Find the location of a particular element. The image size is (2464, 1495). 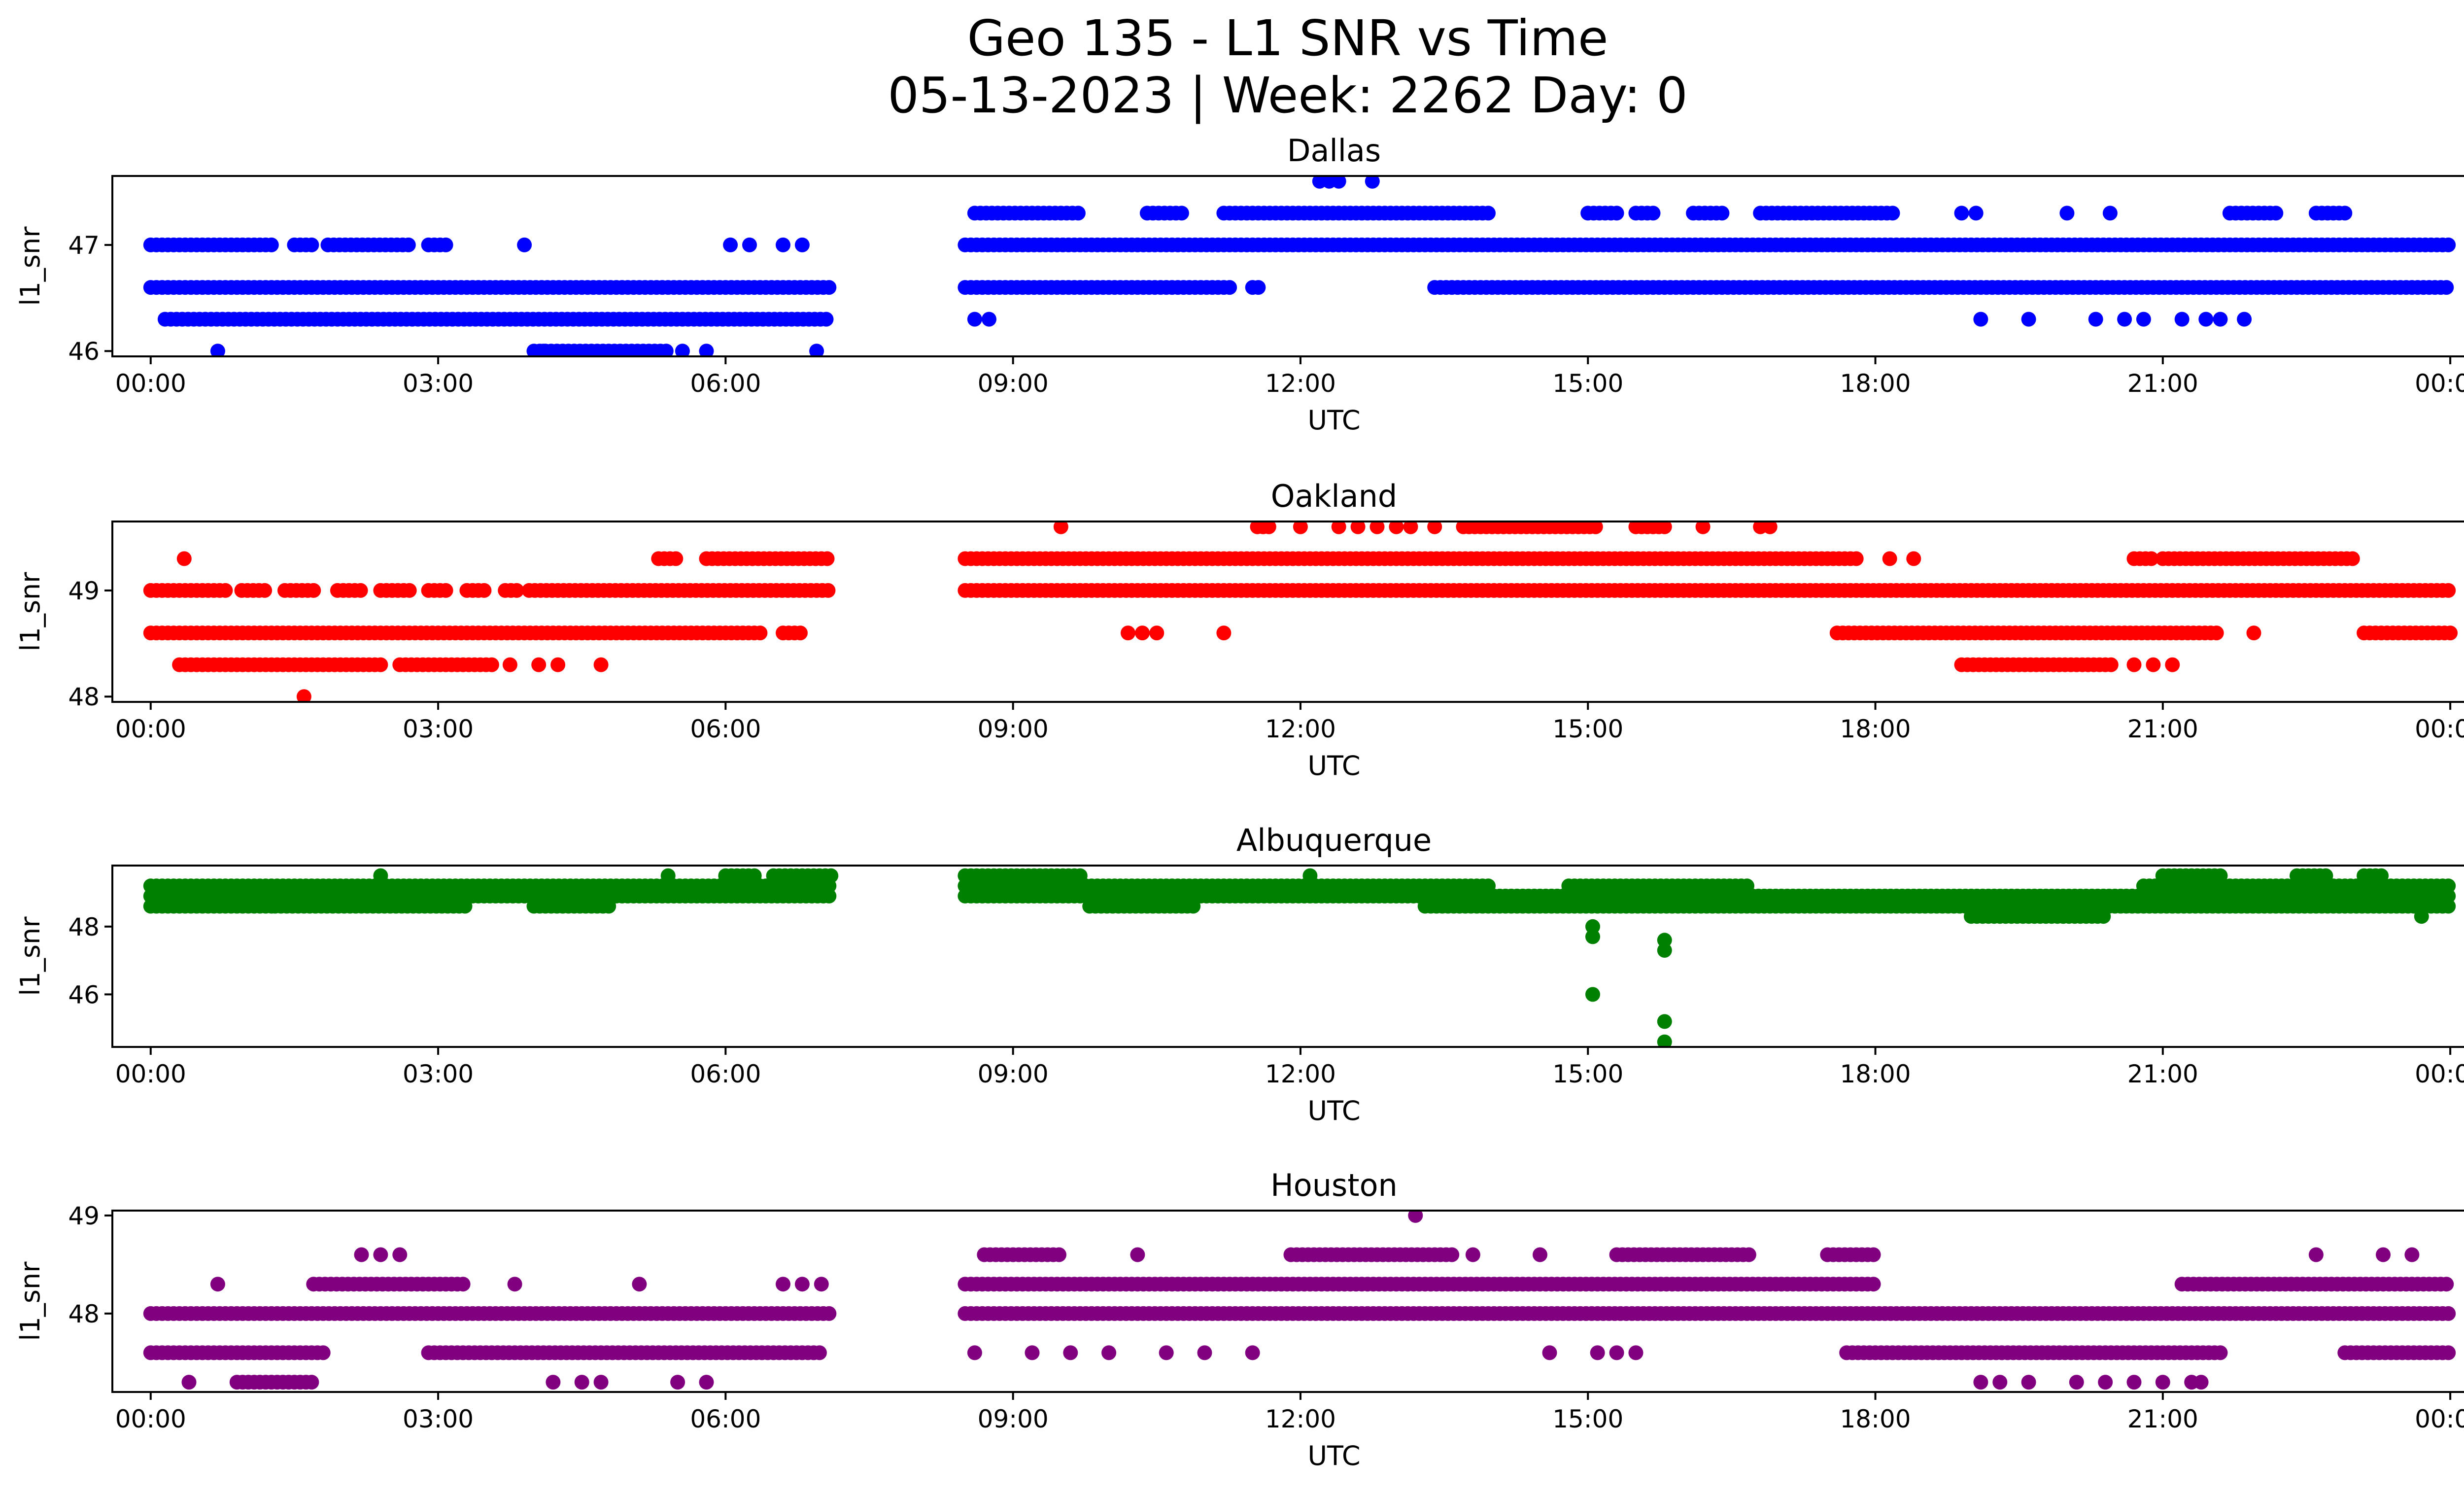

y-tick-label: 48 is located at coordinates (84, 697).